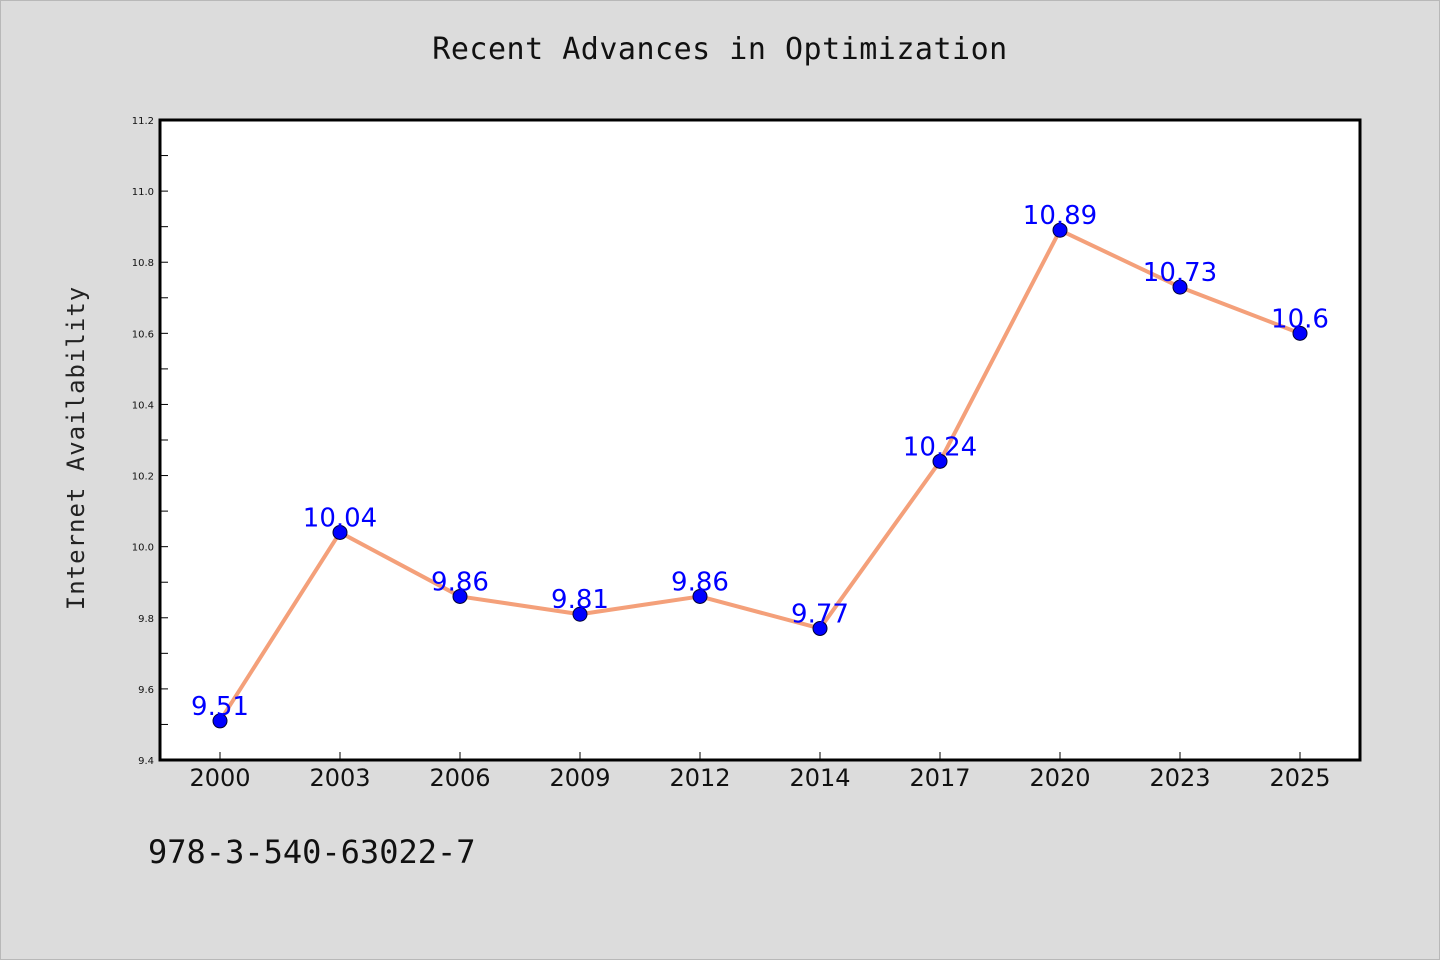  Describe the element at coordinates (339, 778) in the screenshot. I see `x-tick-label: 2003` at that location.